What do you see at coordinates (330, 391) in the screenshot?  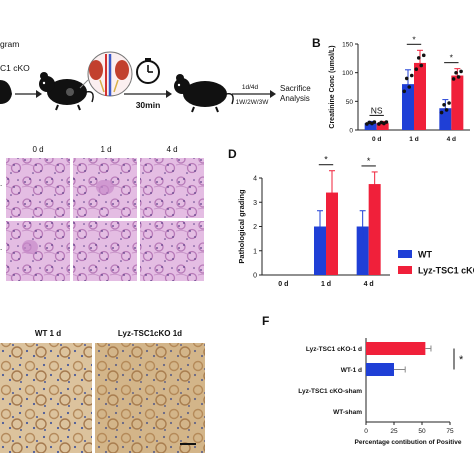 I see `y-tick-label: Lyz-TSC1 cKO-sham` at bounding box center [330, 391].